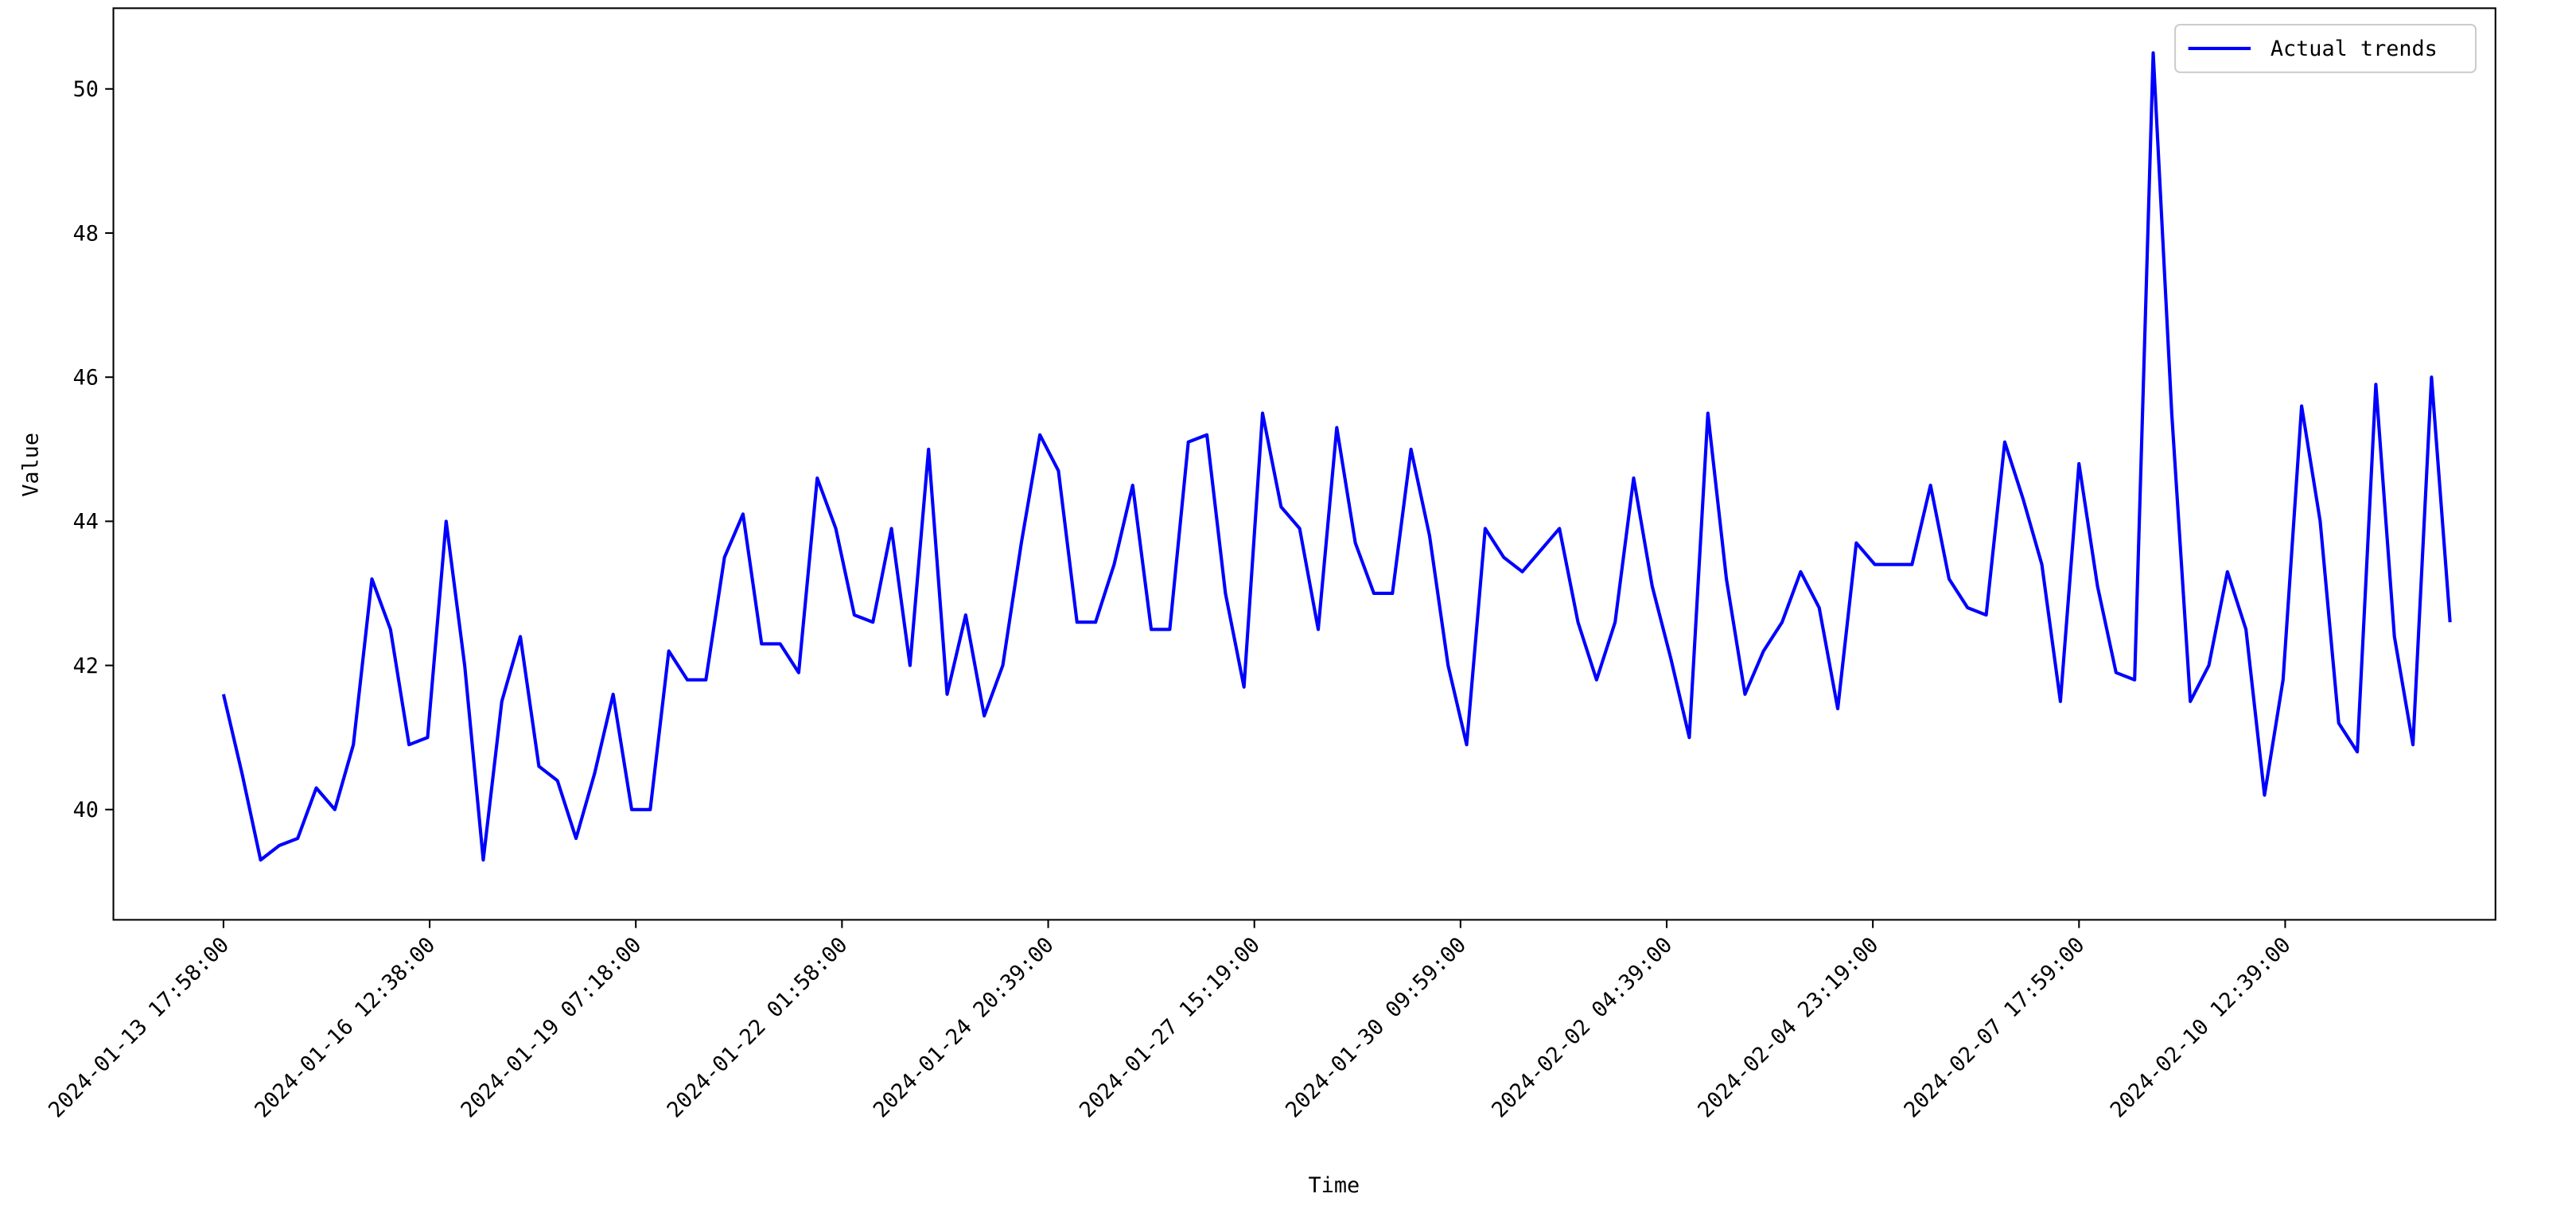  I want to click on x-axis-label: Time, so click(1335, 1185).